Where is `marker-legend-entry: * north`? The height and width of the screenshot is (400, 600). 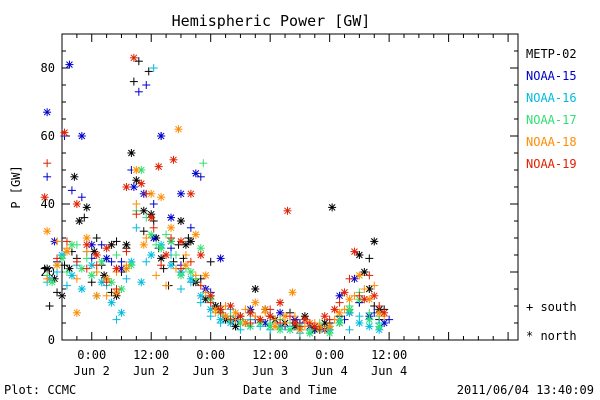
marker-legend-entry: * north is located at coordinates (551, 336).